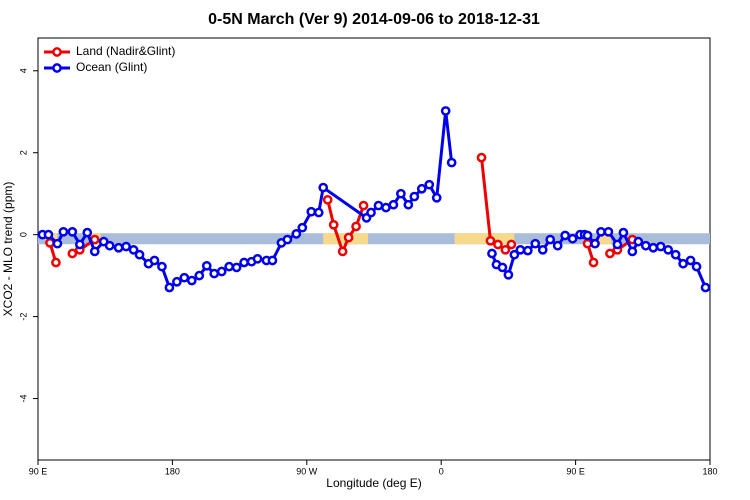  Describe the element at coordinates (23, 70) in the screenshot. I see `y-tick-label: 4` at that location.